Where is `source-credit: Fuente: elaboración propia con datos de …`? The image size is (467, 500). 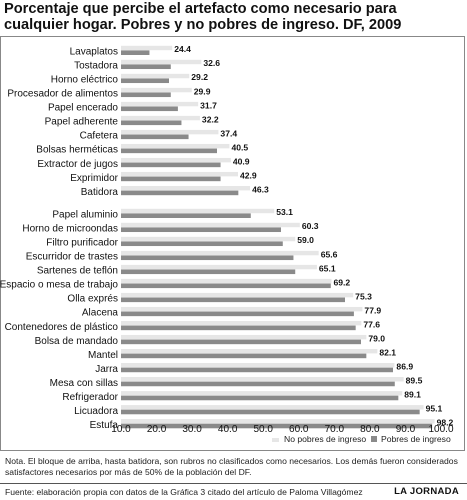 source-credit: Fuente: elaboración propia con datos de … is located at coordinates (184, 492).